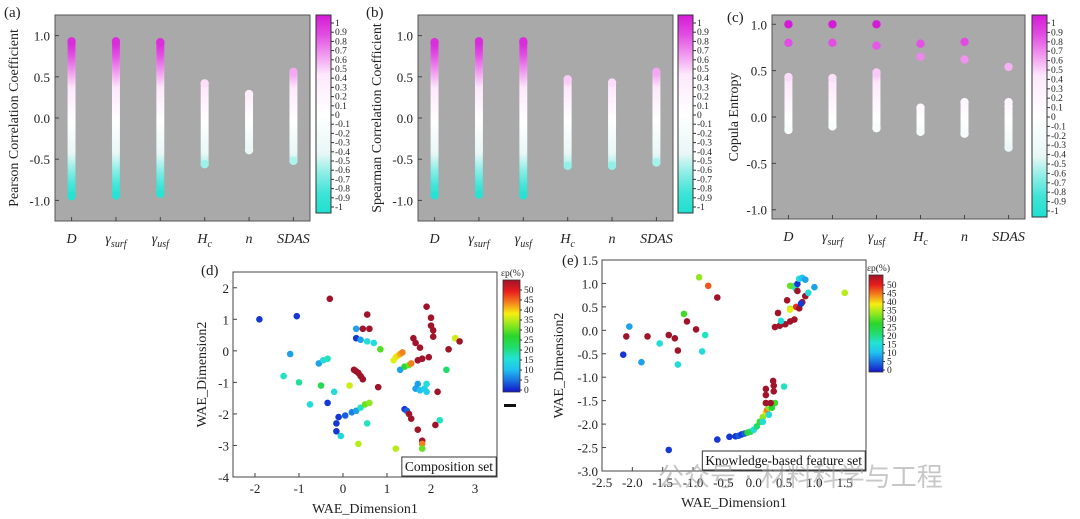 This screenshot has height=519, width=1080. What do you see at coordinates (529, 361) in the screenshot?
I see `colorbar-tick-label: 15` at bounding box center [529, 361].